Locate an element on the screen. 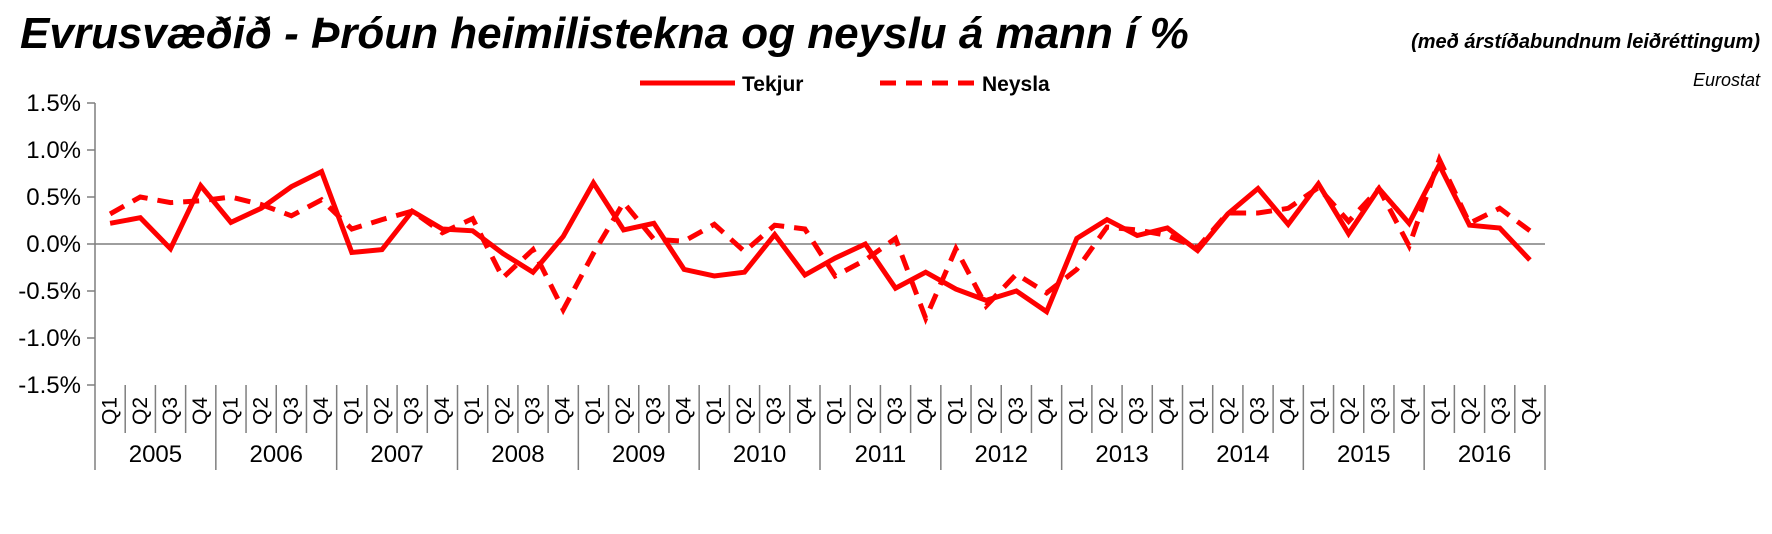 The width and height of the screenshot is (1772, 534). y-tick-label: 0.5% is located at coordinates (53, 197).